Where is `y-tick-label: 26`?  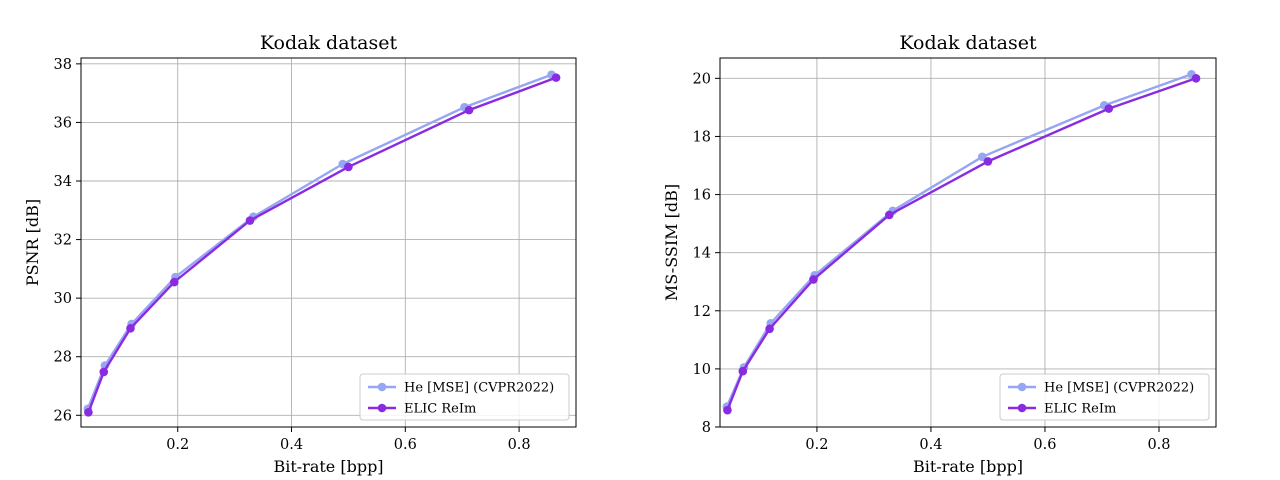
y-tick-label: 26 is located at coordinates (63, 416).